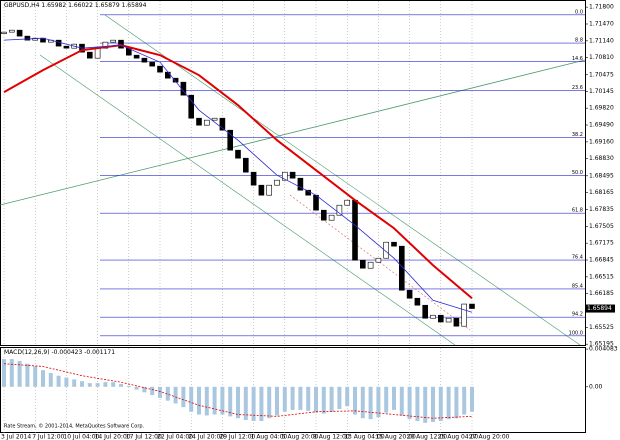  What do you see at coordinates (577, 173) in the screenshot?
I see `fibo-label: 50.0` at bounding box center [577, 173].